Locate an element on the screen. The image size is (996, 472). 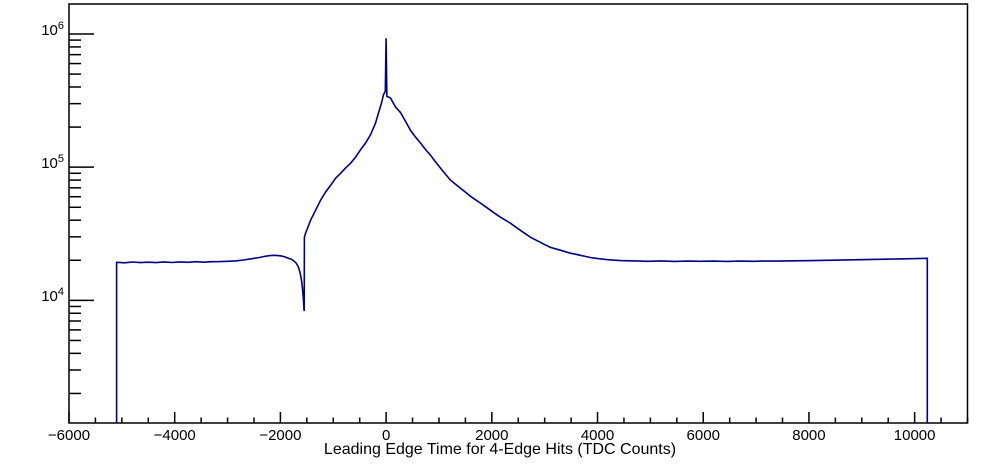
x-tick-label: 2000 is located at coordinates (492, 435).